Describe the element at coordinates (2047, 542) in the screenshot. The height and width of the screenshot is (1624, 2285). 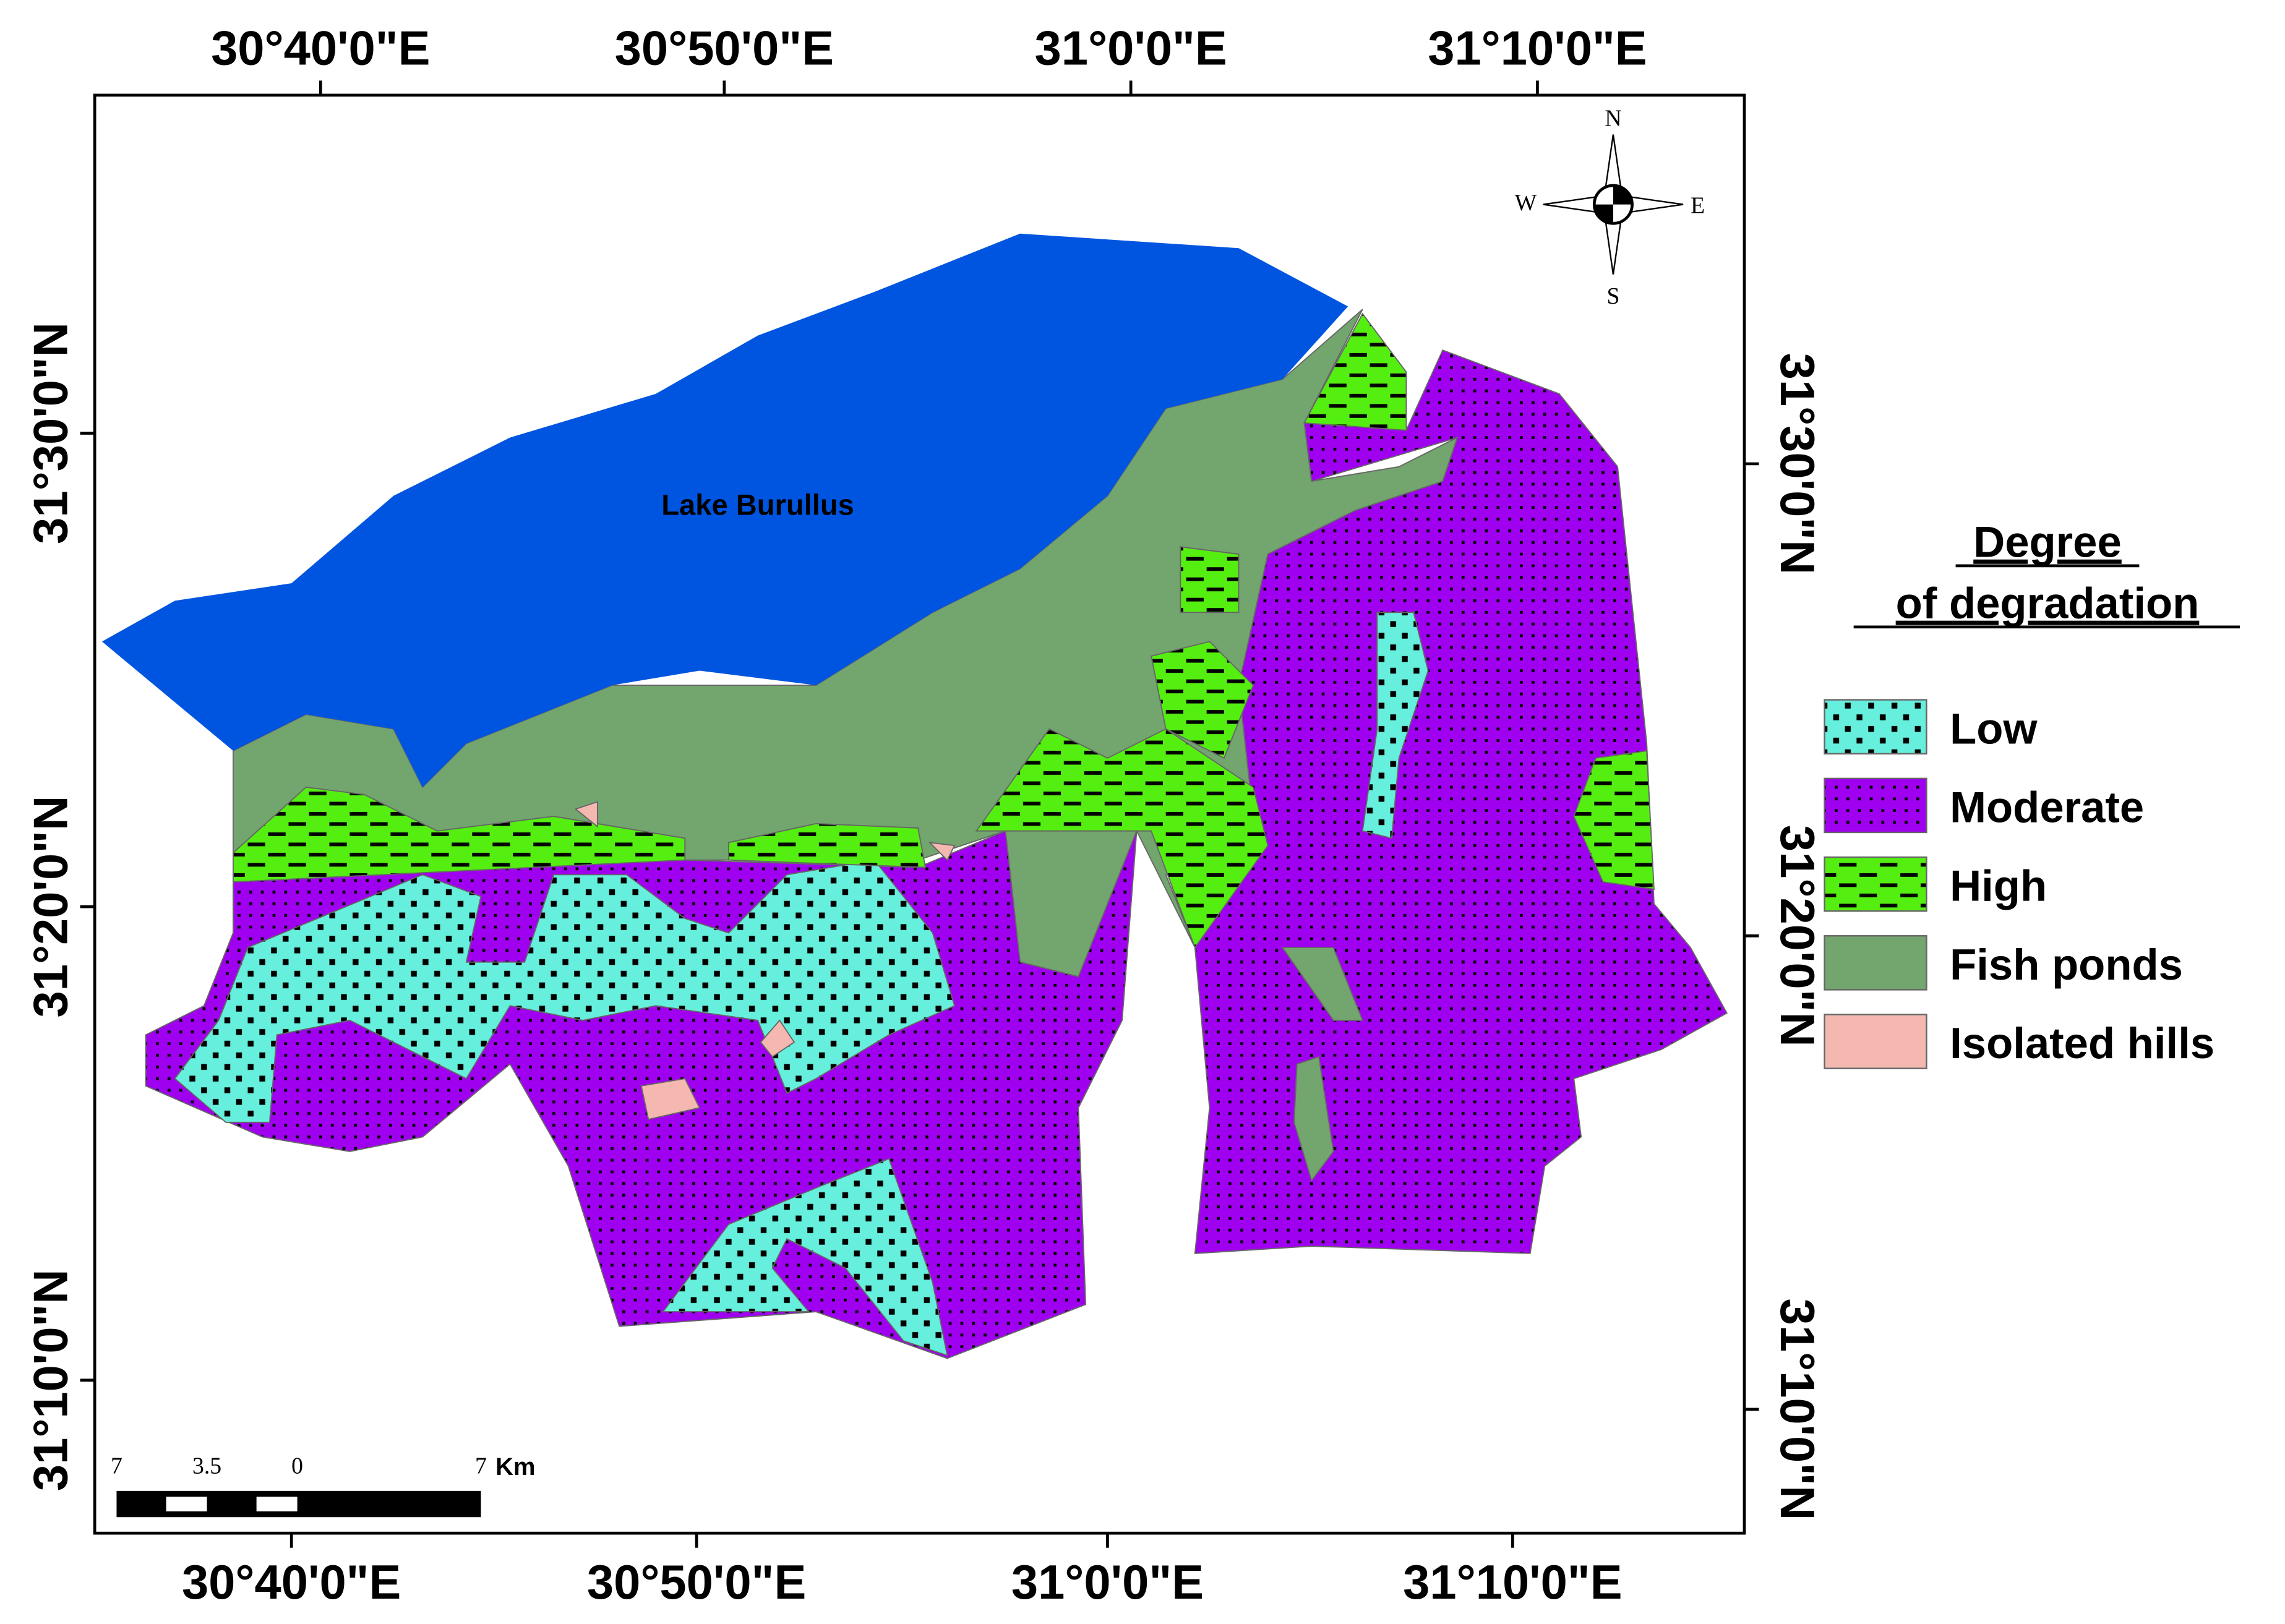
I see `legend-title: Degree` at that location.